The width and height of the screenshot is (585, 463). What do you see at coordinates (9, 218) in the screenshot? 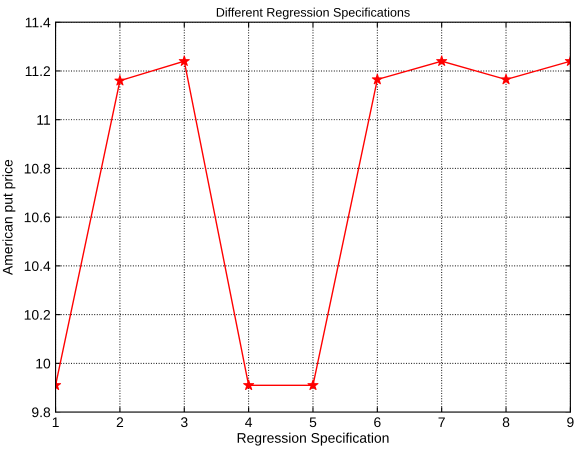
I see `y-axis-title: American put price` at bounding box center [9, 218].